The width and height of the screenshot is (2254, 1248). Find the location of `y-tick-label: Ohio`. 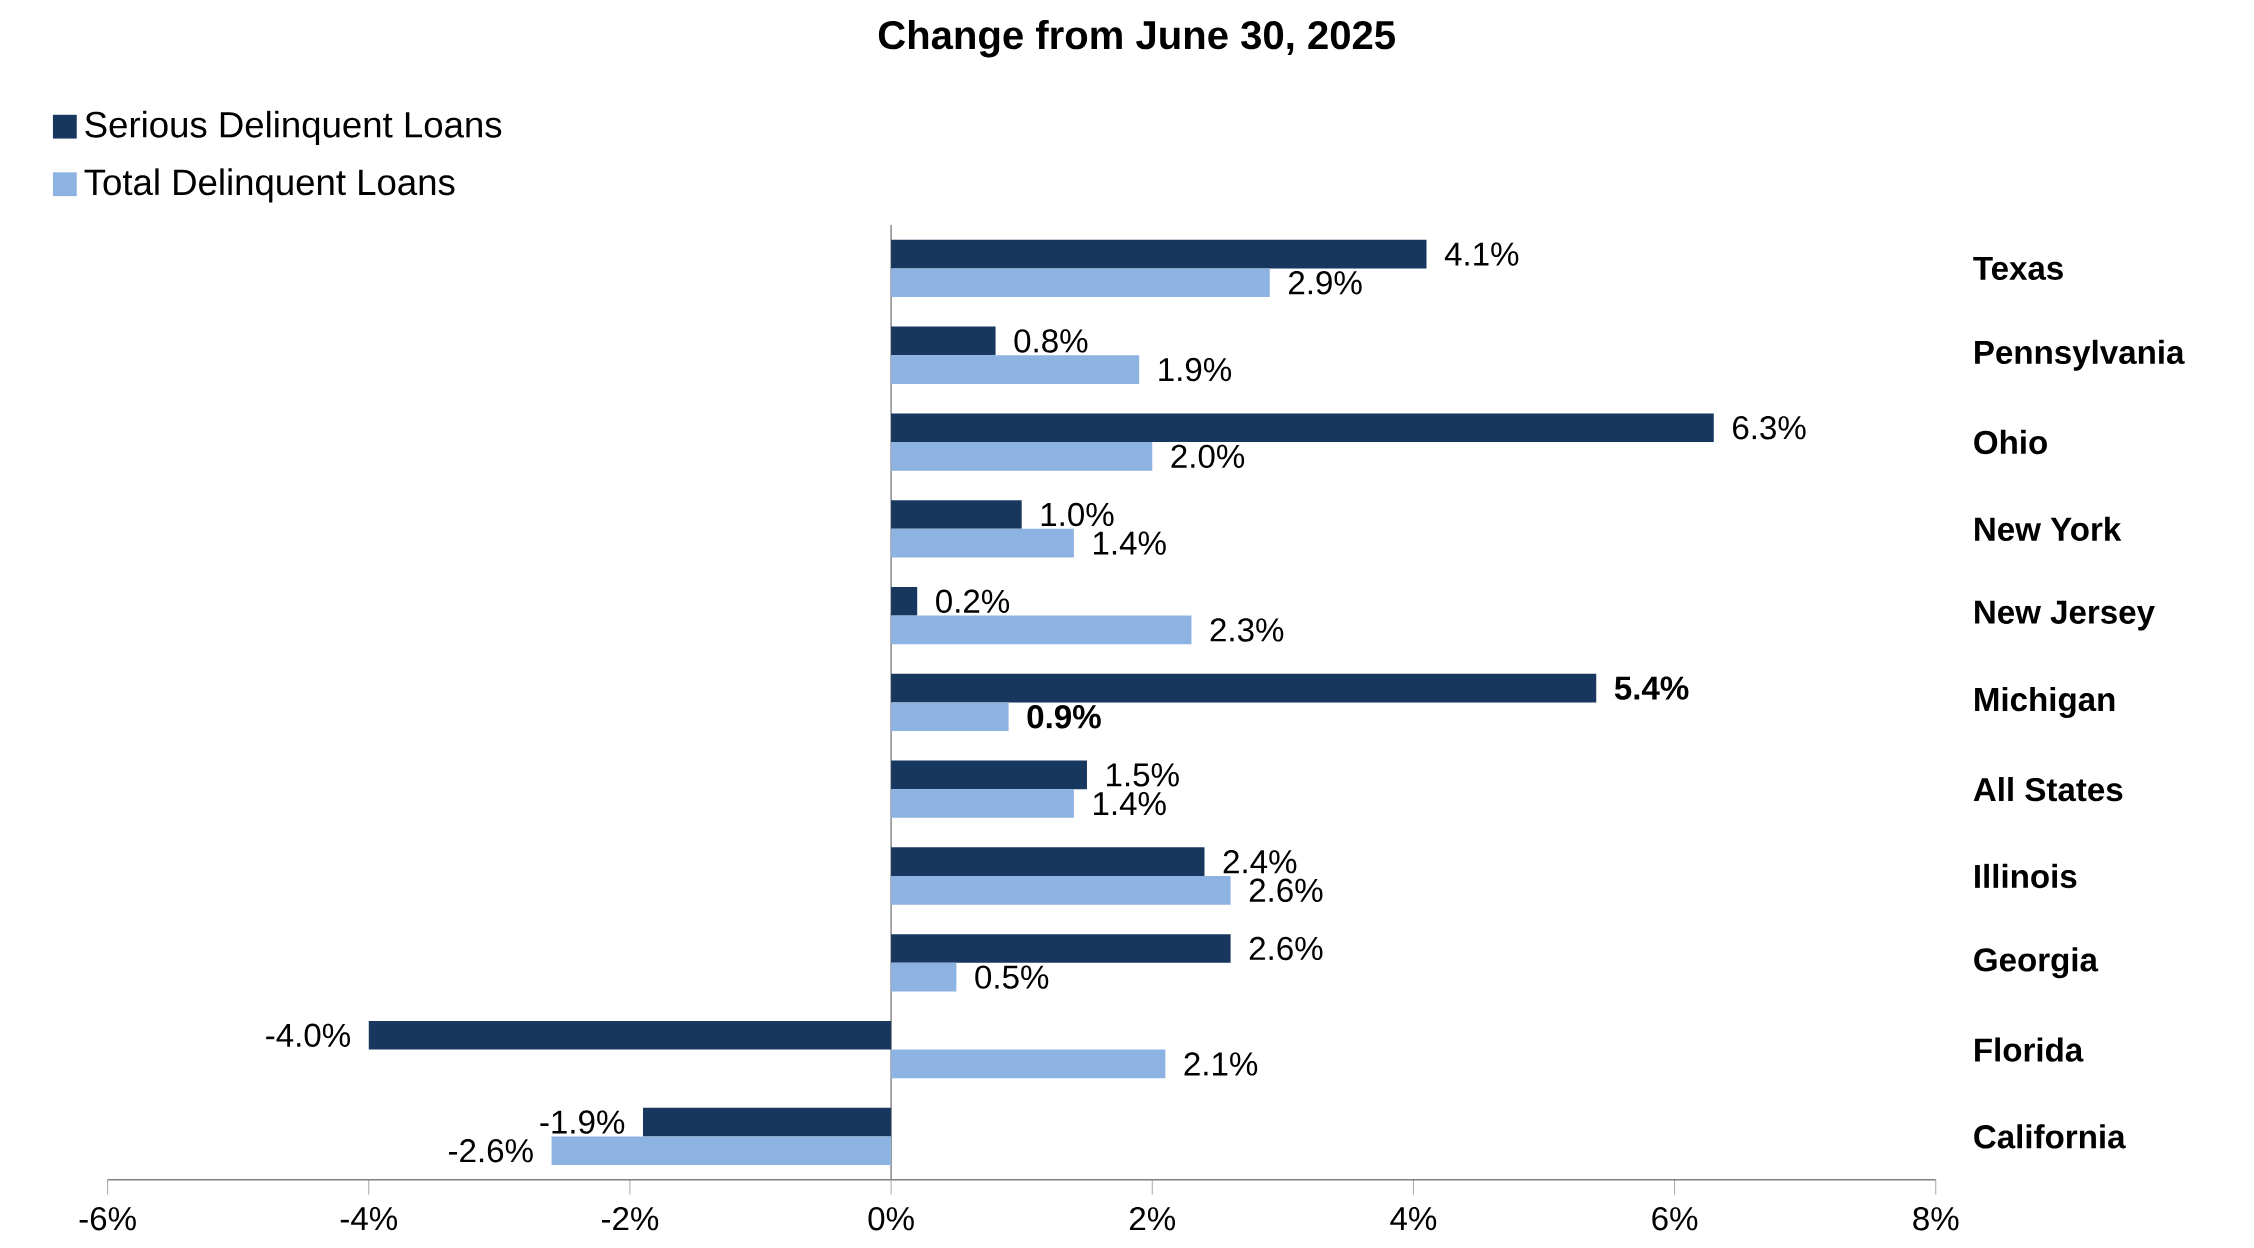

y-tick-label: Ohio is located at coordinates (2010, 442).